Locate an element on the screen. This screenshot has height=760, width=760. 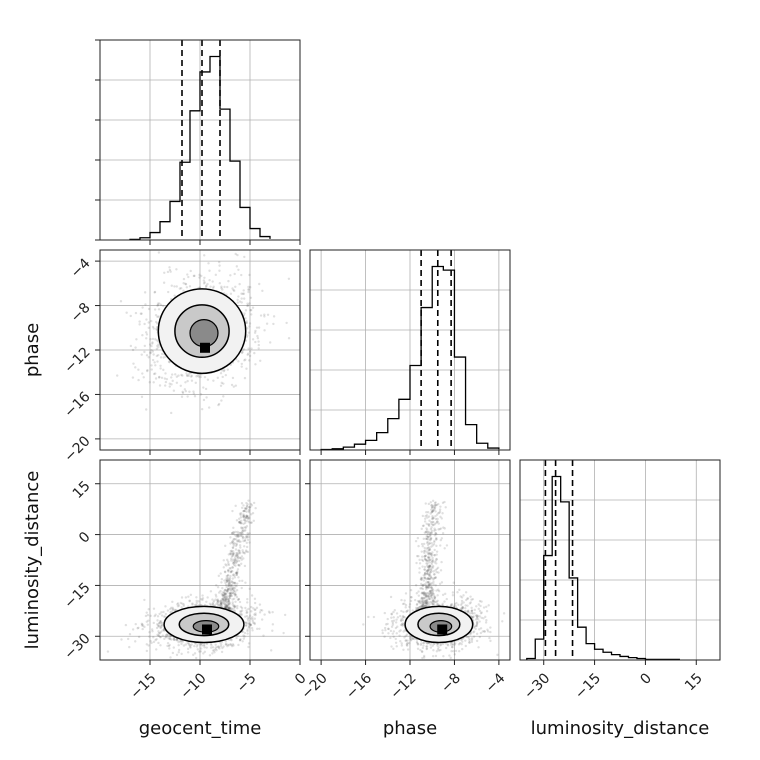
y-tick-label: −4 is located at coordinates (81, 268).